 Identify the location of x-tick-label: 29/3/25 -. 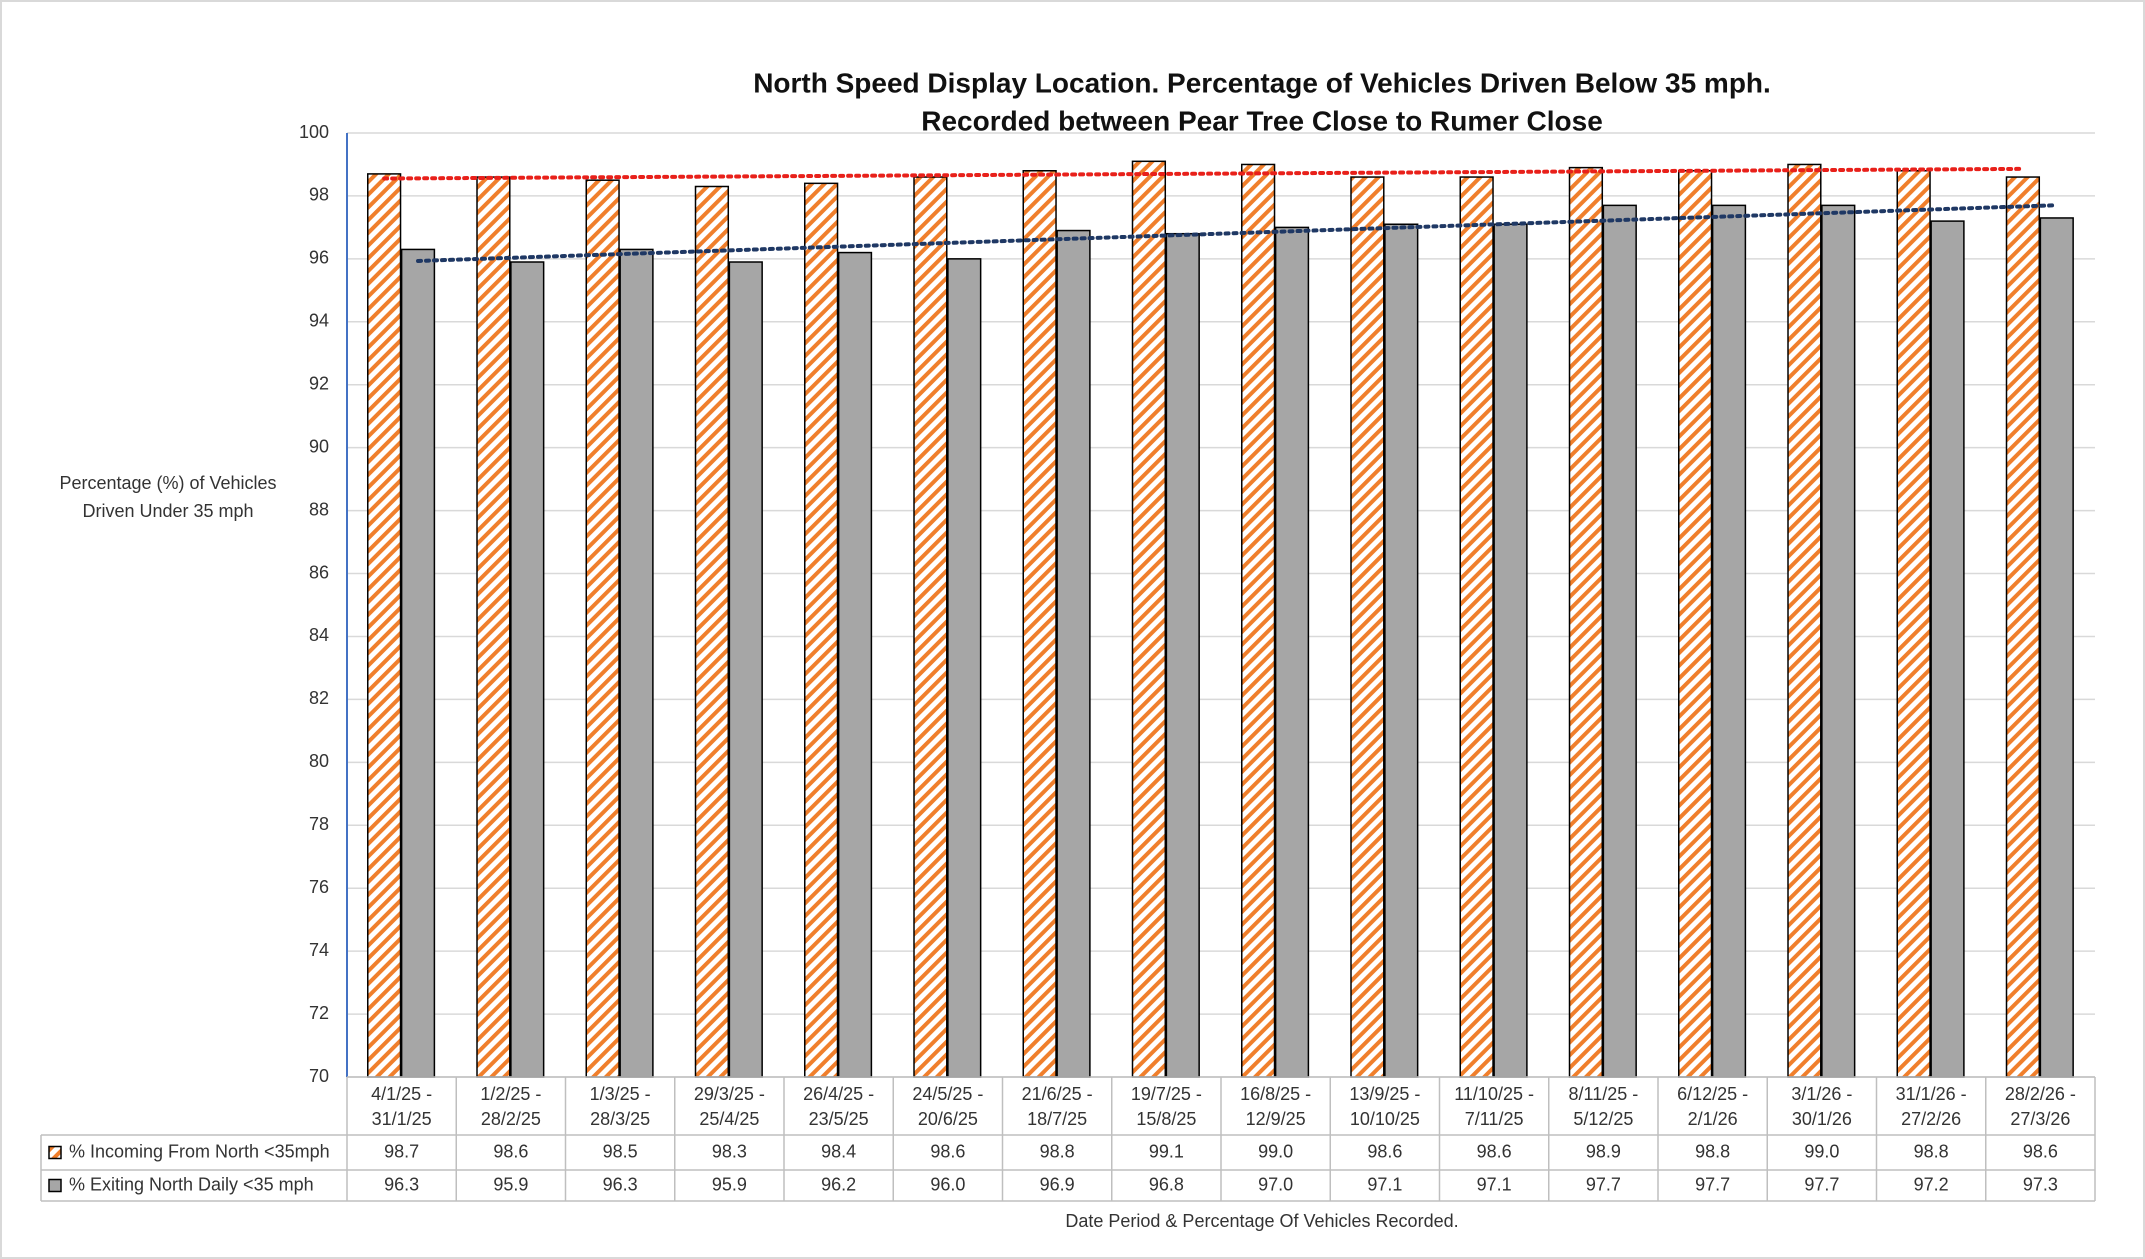
(729, 1094).